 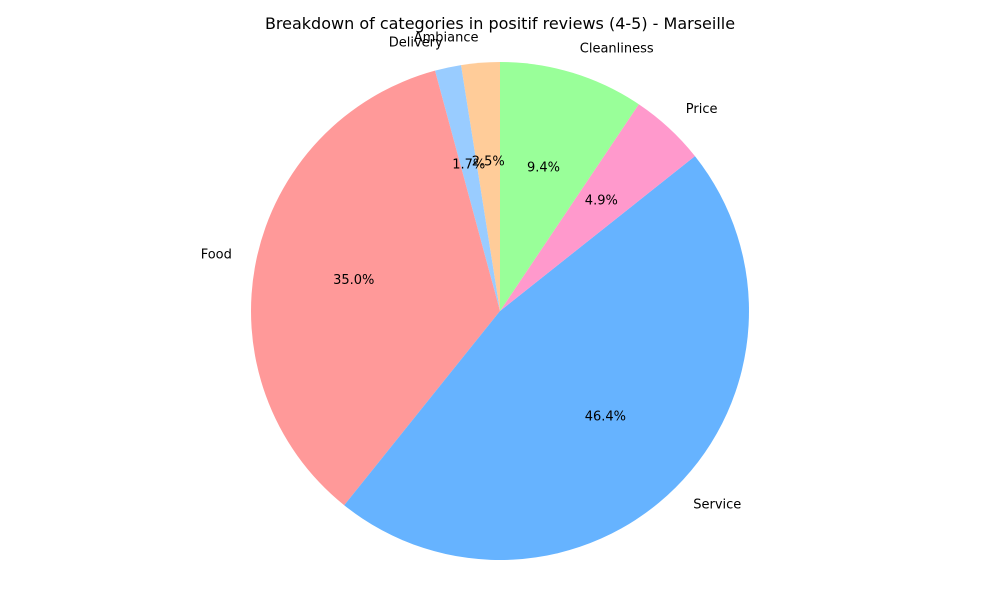 I want to click on slice-pct-delivery: 1.7%, so click(x=468, y=164).